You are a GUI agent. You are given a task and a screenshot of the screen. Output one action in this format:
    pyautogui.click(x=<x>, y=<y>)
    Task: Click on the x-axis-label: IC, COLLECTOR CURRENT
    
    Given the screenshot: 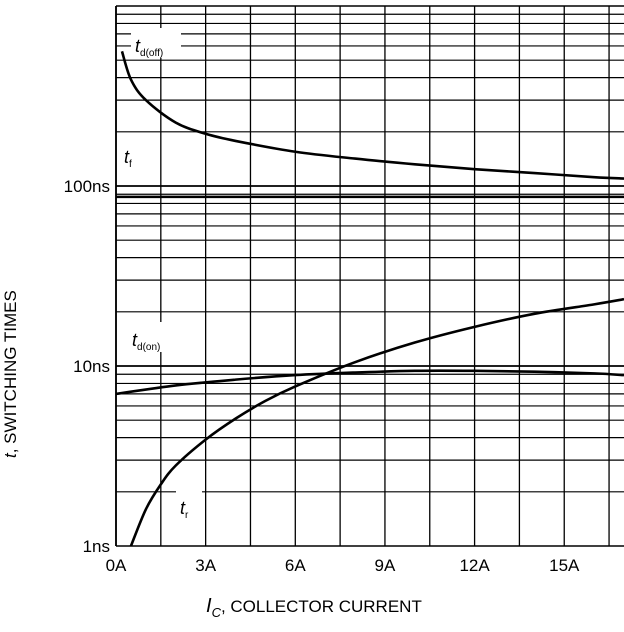 What is the action you would take?
    pyautogui.click(x=314, y=607)
    